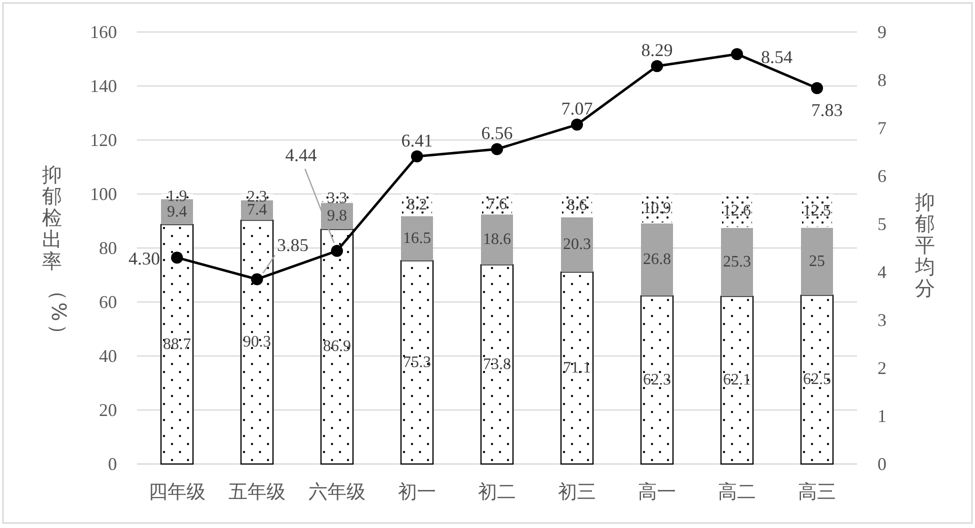 This screenshot has height=528, width=975. Describe the element at coordinates (103, 86) in the screenshot. I see `y-tick-label: 140` at that location.